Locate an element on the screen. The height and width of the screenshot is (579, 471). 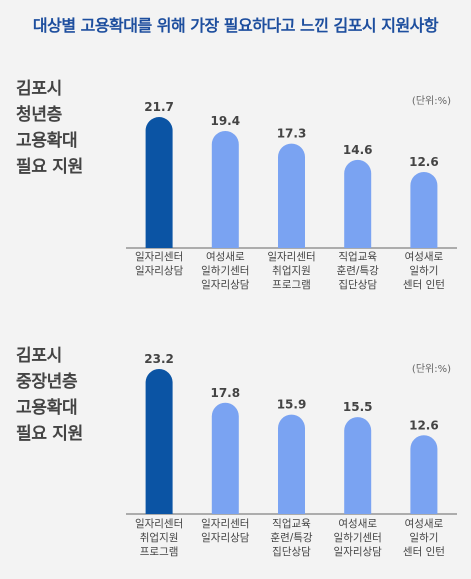
data-label-4: 14.6 is located at coordinates (358, 150).